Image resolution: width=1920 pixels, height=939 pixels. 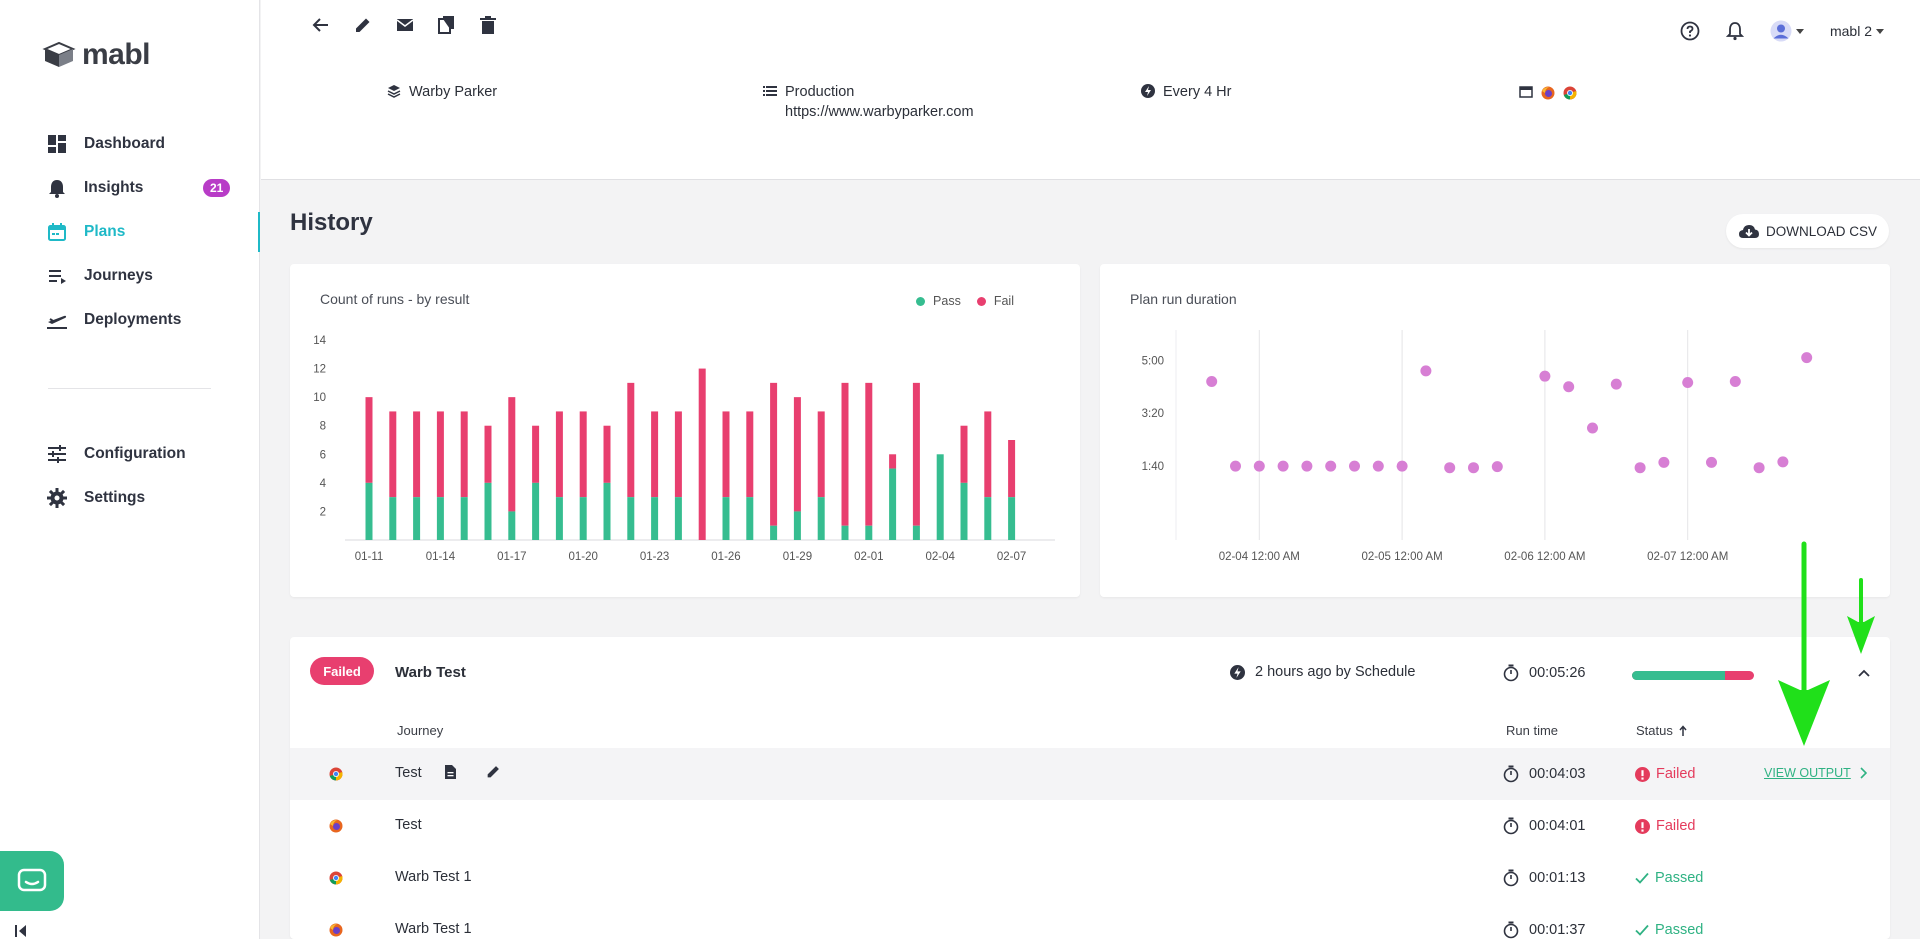 I want to click on journey-run-time: 00:01:13, so click(x=1544, y=878).